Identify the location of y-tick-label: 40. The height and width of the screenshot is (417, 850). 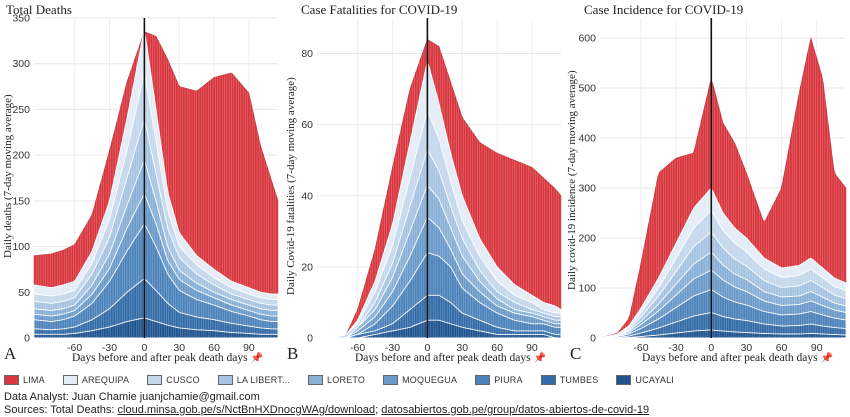
(307, 196).